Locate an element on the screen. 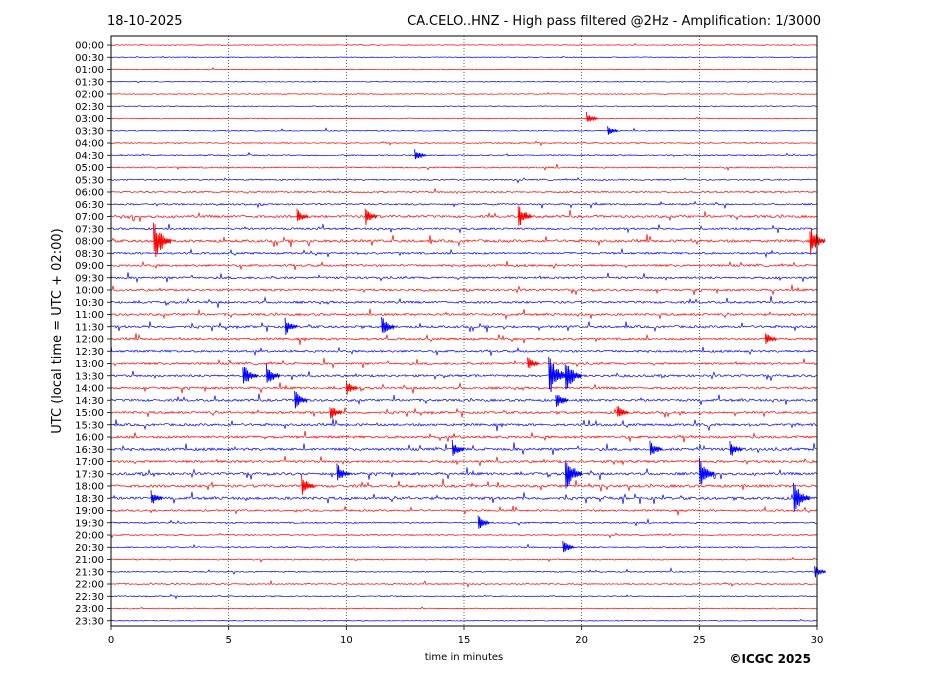  y-tick-label: 01:00 is located at coordinates (89, 70).